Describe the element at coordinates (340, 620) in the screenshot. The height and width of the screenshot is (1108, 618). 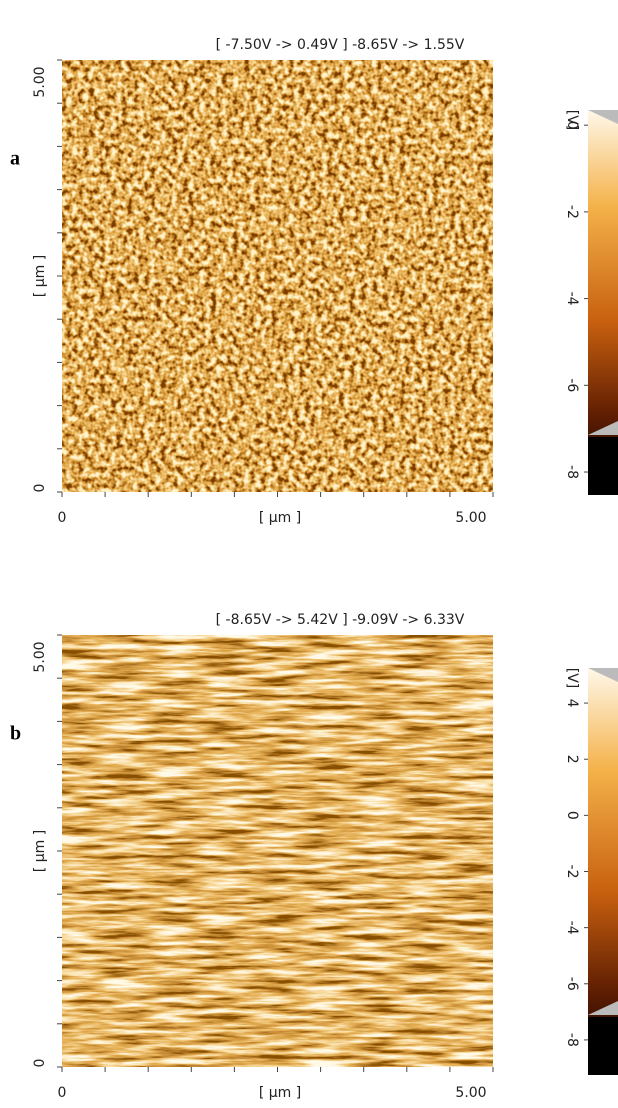
I see `range-text: [ -8.65V -> 5.42V ] -9.09V -> 6.33V` at that location.